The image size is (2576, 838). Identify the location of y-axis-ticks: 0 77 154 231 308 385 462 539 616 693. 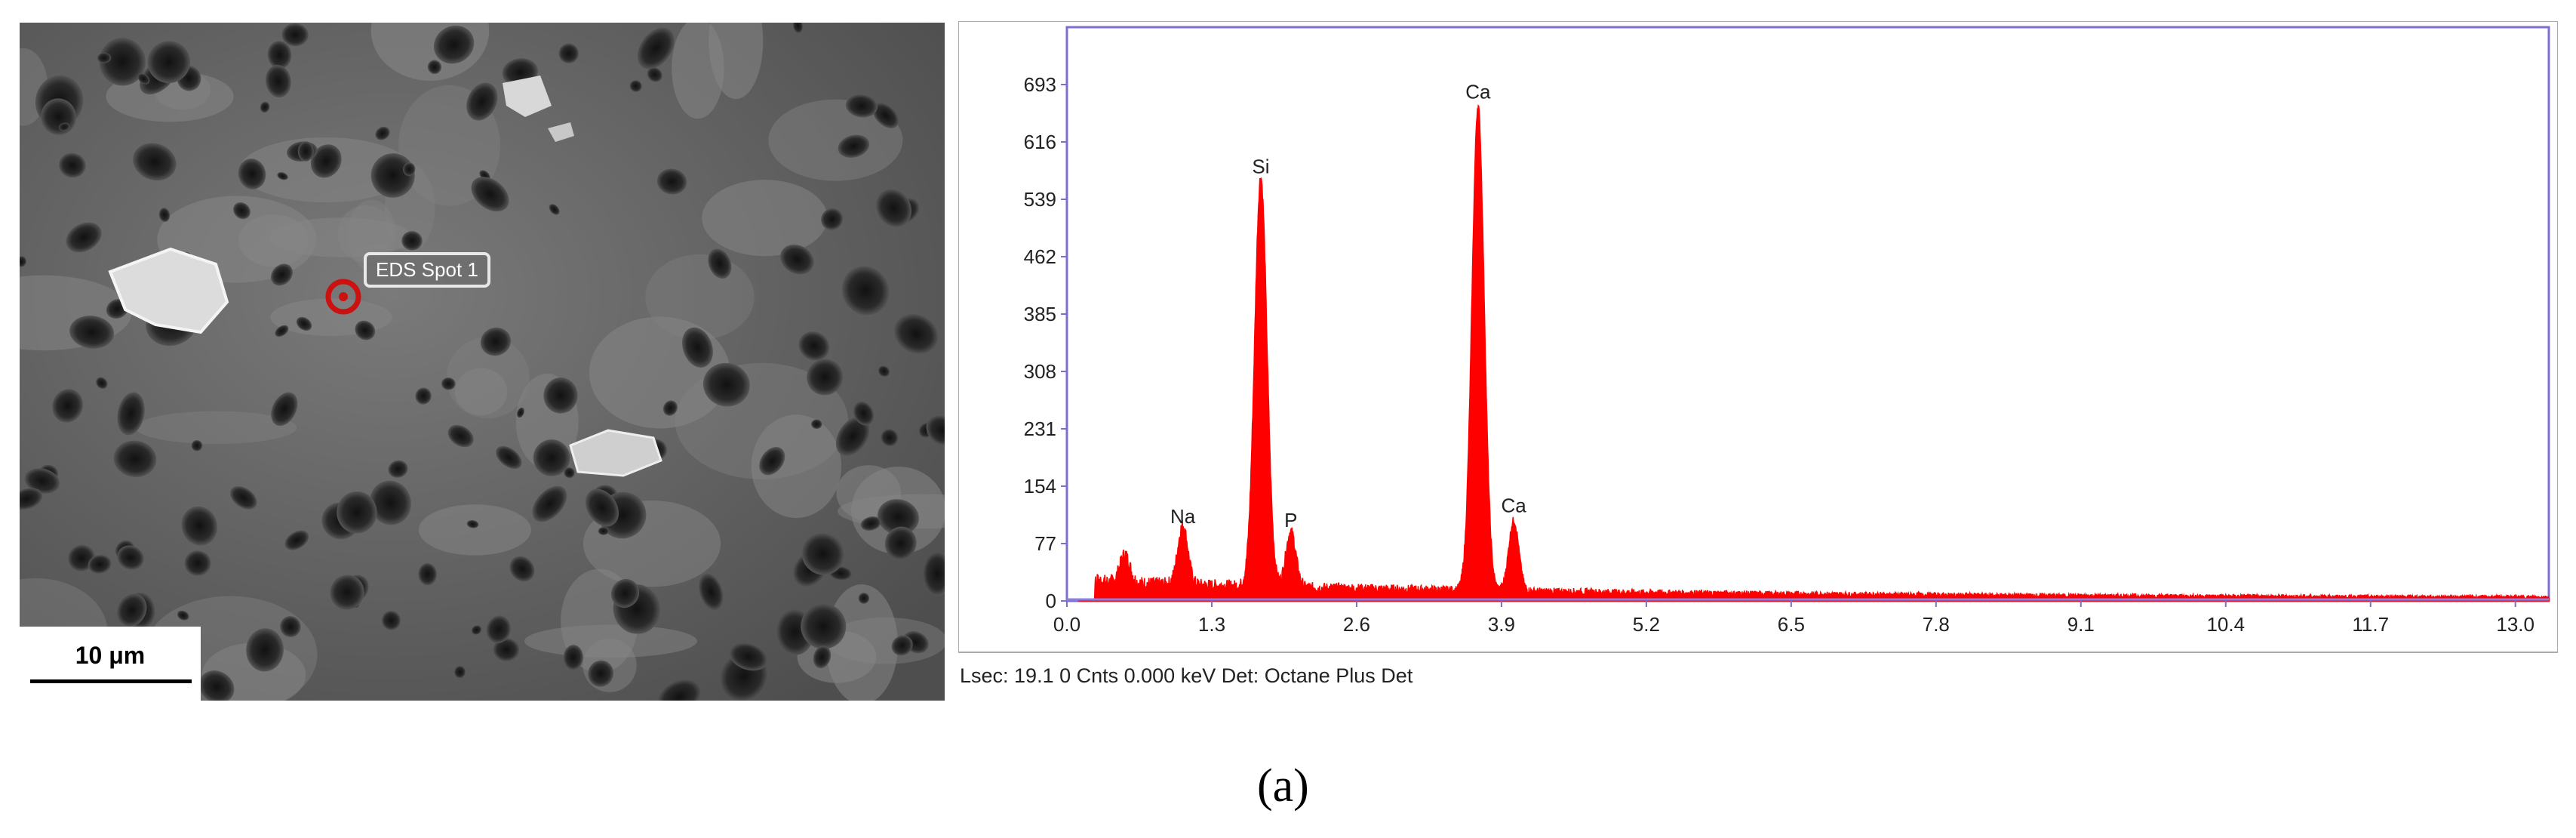
(1045, 342).